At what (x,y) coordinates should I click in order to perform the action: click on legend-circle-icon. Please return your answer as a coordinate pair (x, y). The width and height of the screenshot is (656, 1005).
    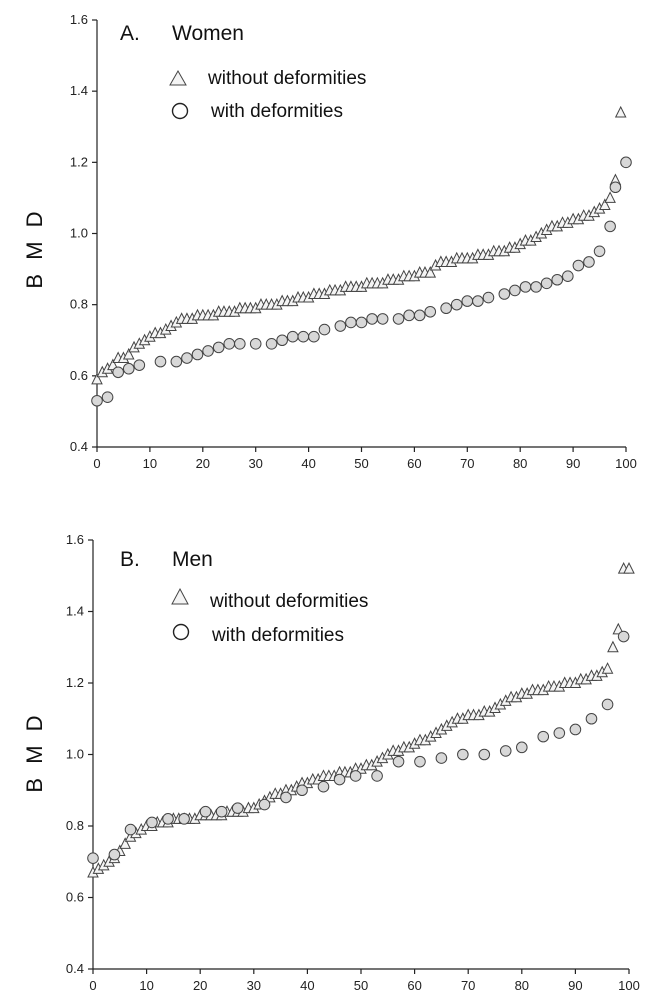
    Looking at the image, I should click on (180, 111).